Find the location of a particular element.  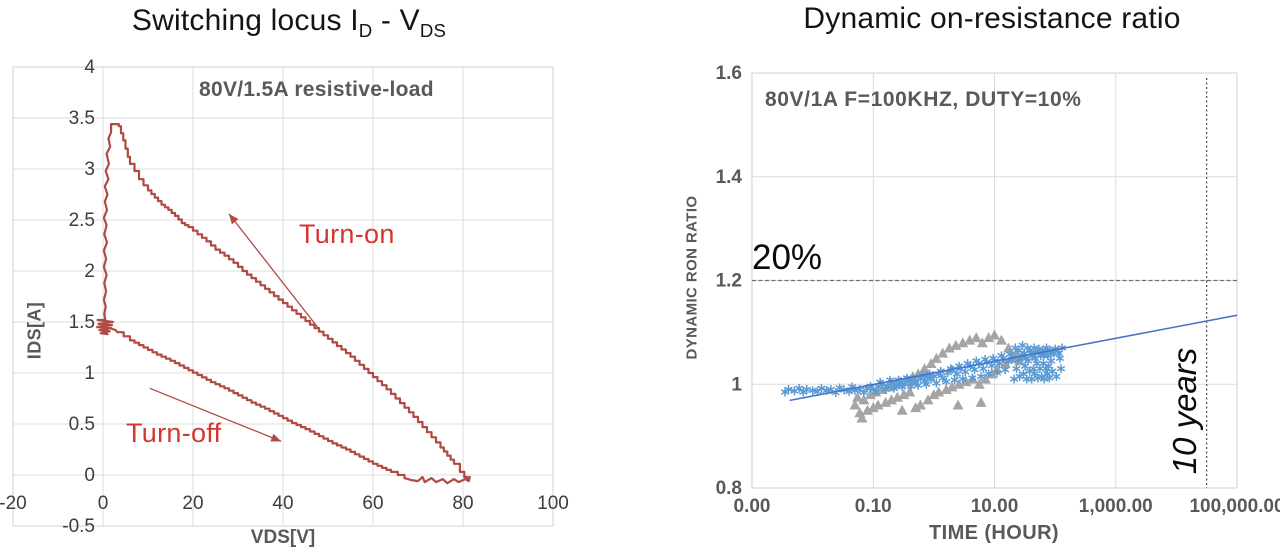

x-tick-label: 100 is located at coordinates (553, 503).